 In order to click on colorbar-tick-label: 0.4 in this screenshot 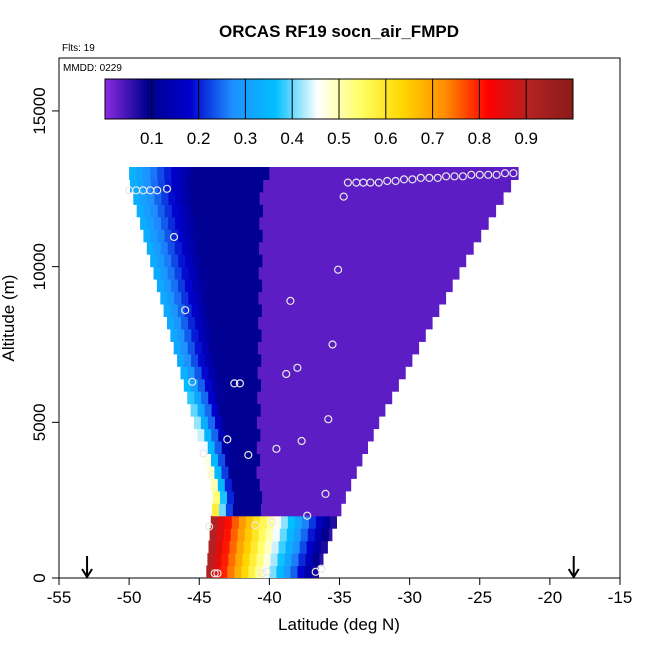, I will do `click(292, 138)`.